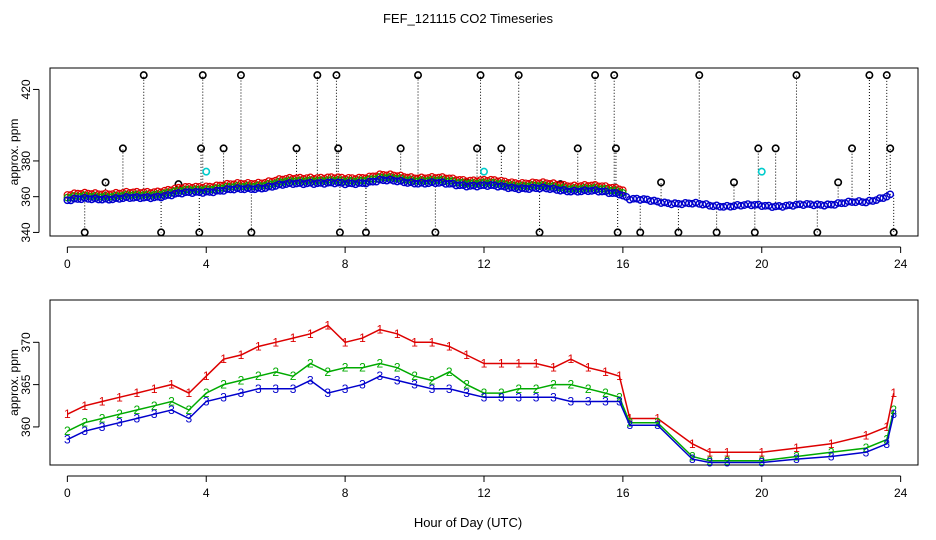  I want to click on y-tick-label: 420, so click(26, 89).